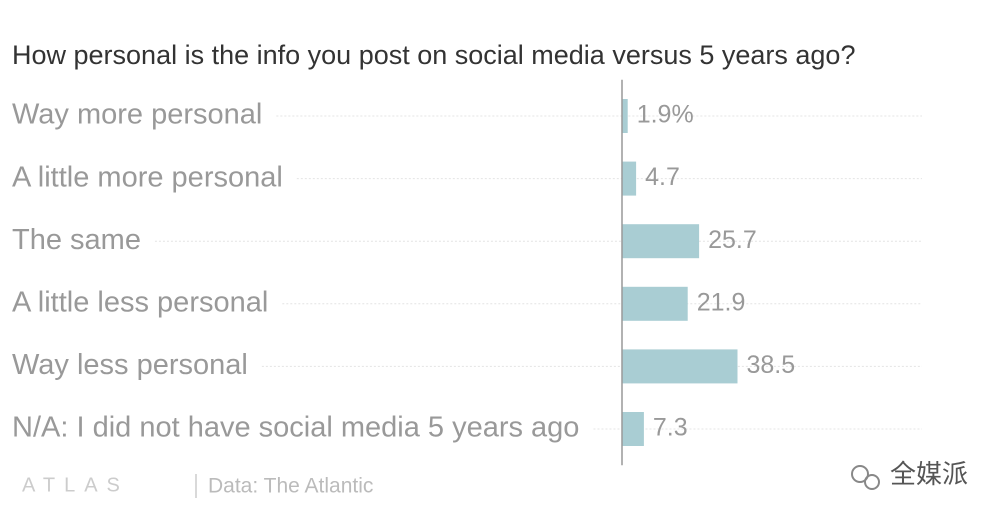 The height and width of the screenshot is (519, 1000). Describe the element at coordinates (130, 365) in the screenshot. I see `category-label: Way less personal` at that location.